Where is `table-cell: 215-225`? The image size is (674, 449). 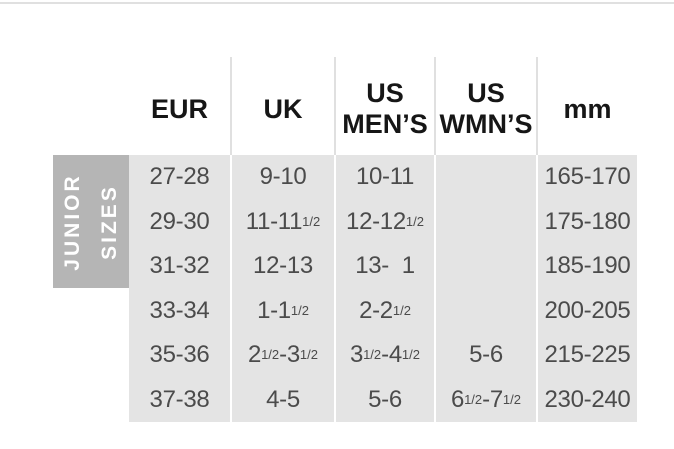 table-cell: 215-225 is located at coordinates (587, 355).